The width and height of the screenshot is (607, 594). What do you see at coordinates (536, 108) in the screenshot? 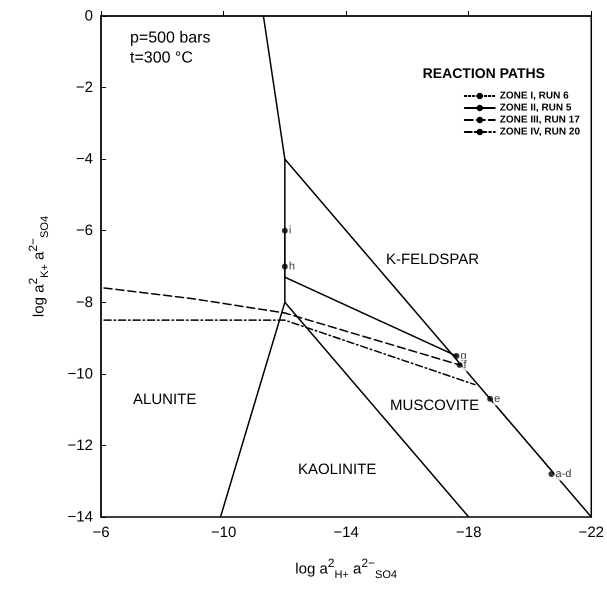
I see `legend-label: ZONE II, RUN 5` at bounding box center [536, 108].